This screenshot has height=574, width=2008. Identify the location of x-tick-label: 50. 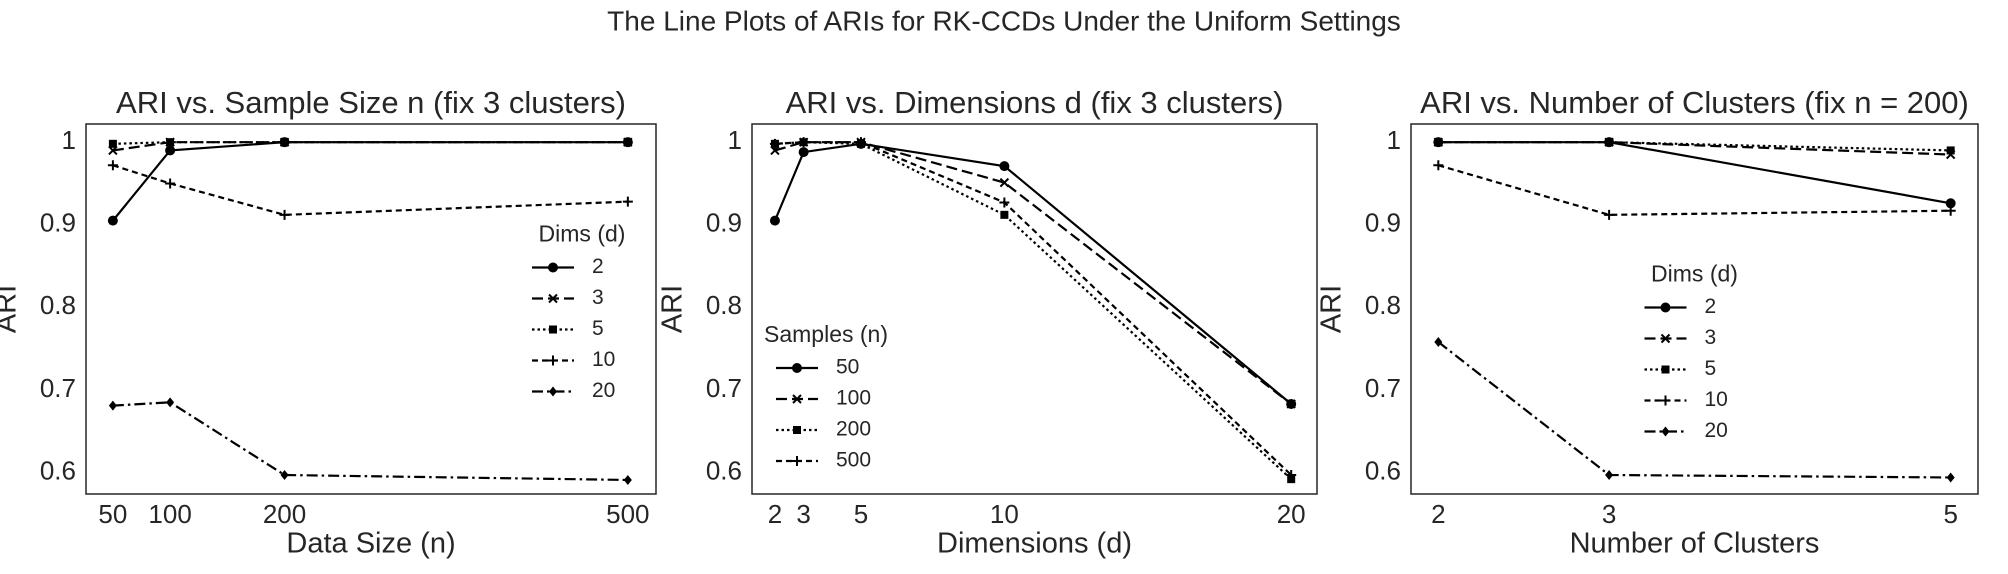
(112, 514).